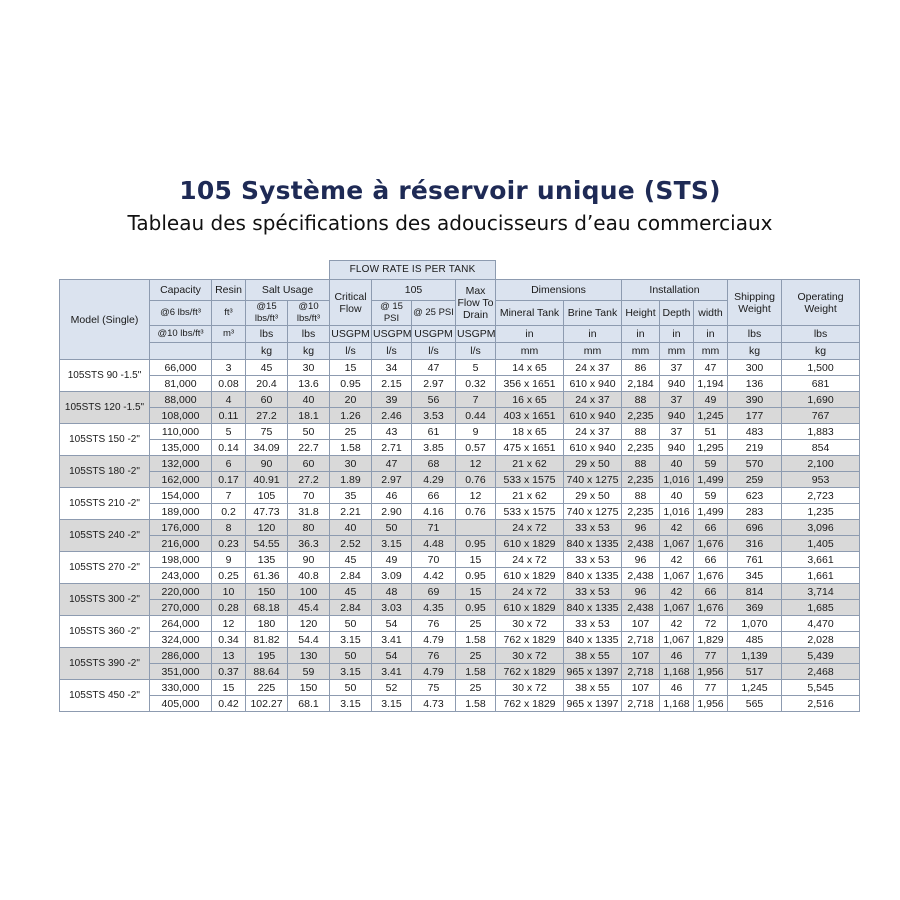 The height and width of the screenshot is (900, 900). Describe the element at coordinates (641, 511) in the screenshot. I see `table-cell: 2,235` at that location.